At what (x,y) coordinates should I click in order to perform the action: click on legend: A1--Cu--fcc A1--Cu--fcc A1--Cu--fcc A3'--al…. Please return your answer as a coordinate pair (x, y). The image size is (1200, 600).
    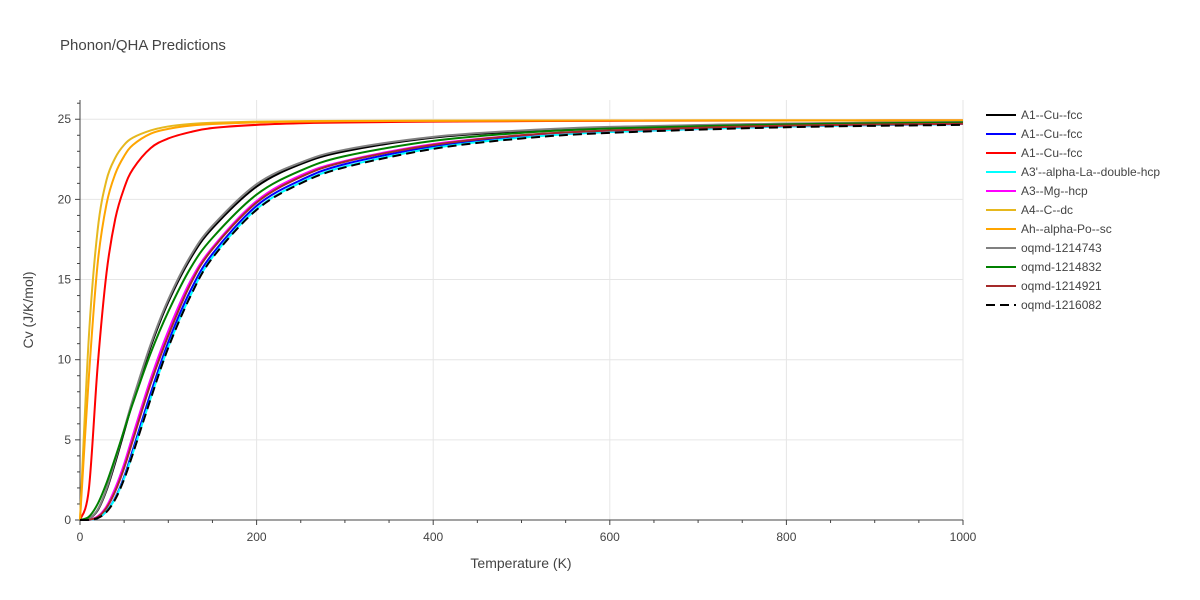
    Looking at the image, I should click on (1073, 210).